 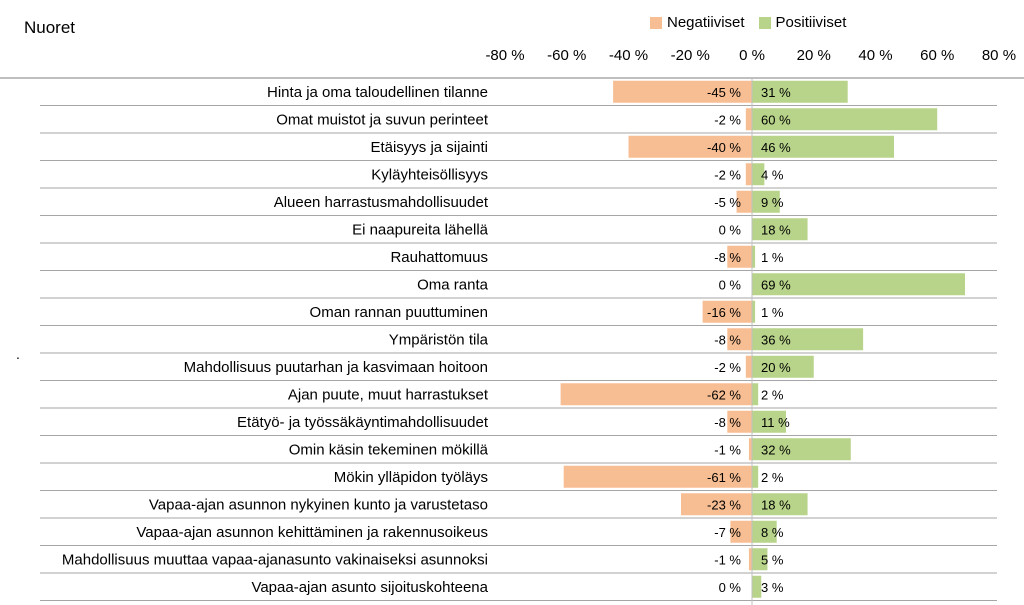 I want to click on chart-title: Nuoret, so click(x=50, y=27).